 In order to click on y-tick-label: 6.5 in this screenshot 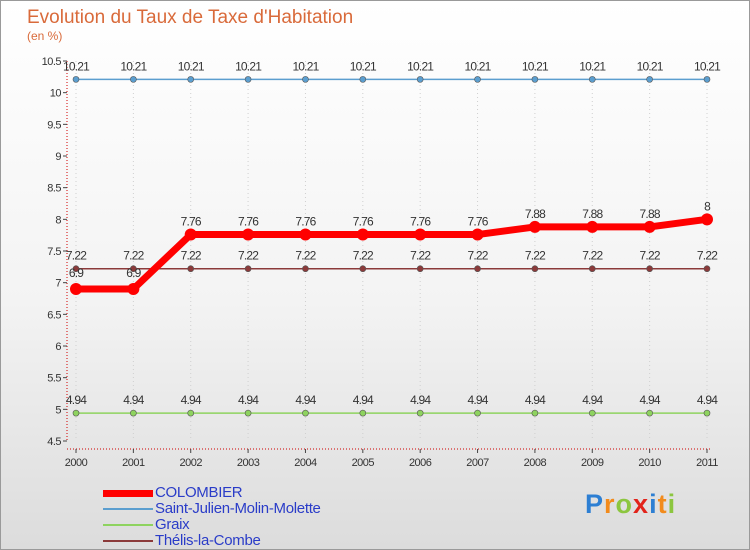, I will do `click(54, 315)`.